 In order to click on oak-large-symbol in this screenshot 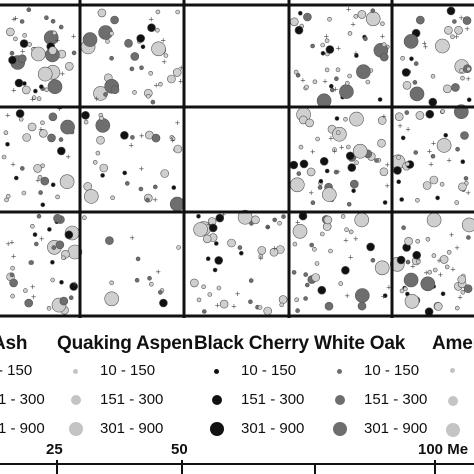, I will do `click(340, 429)`.